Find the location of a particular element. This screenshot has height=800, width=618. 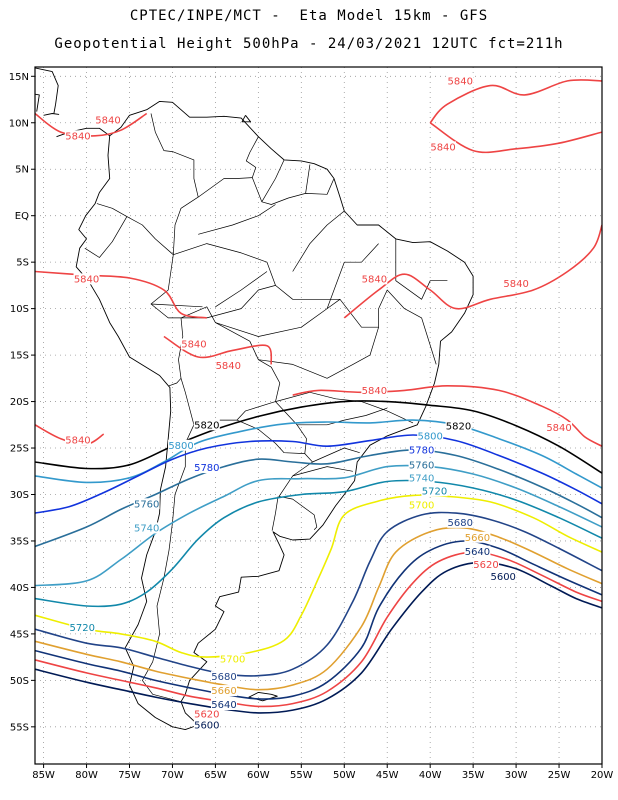

x-tick-label: 60W is located at coordinates (258, 775).